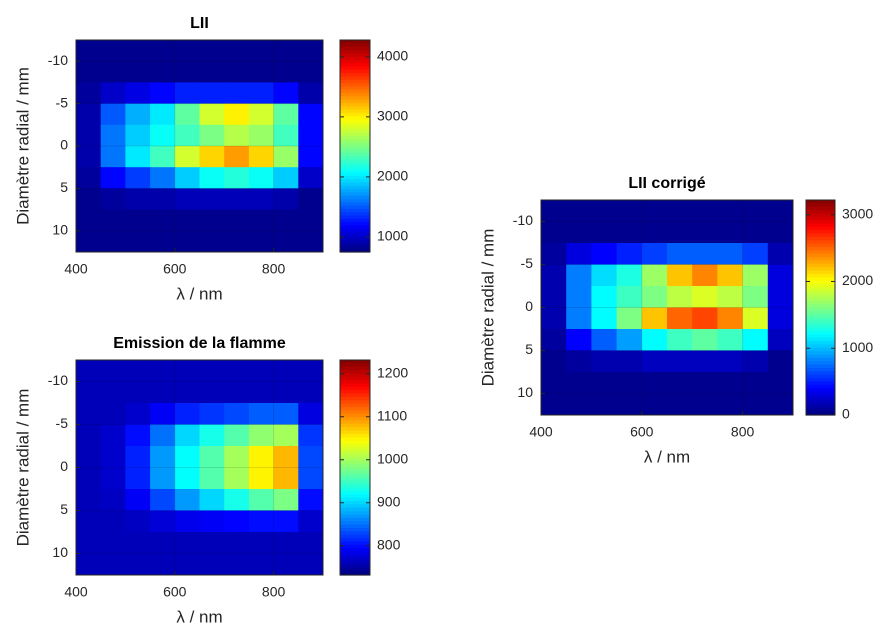 This screenshot has height=631, width=876. Describe the element at coordinates (62, 423) in the screenshot. I see `y-tick-label: -5` at that location.